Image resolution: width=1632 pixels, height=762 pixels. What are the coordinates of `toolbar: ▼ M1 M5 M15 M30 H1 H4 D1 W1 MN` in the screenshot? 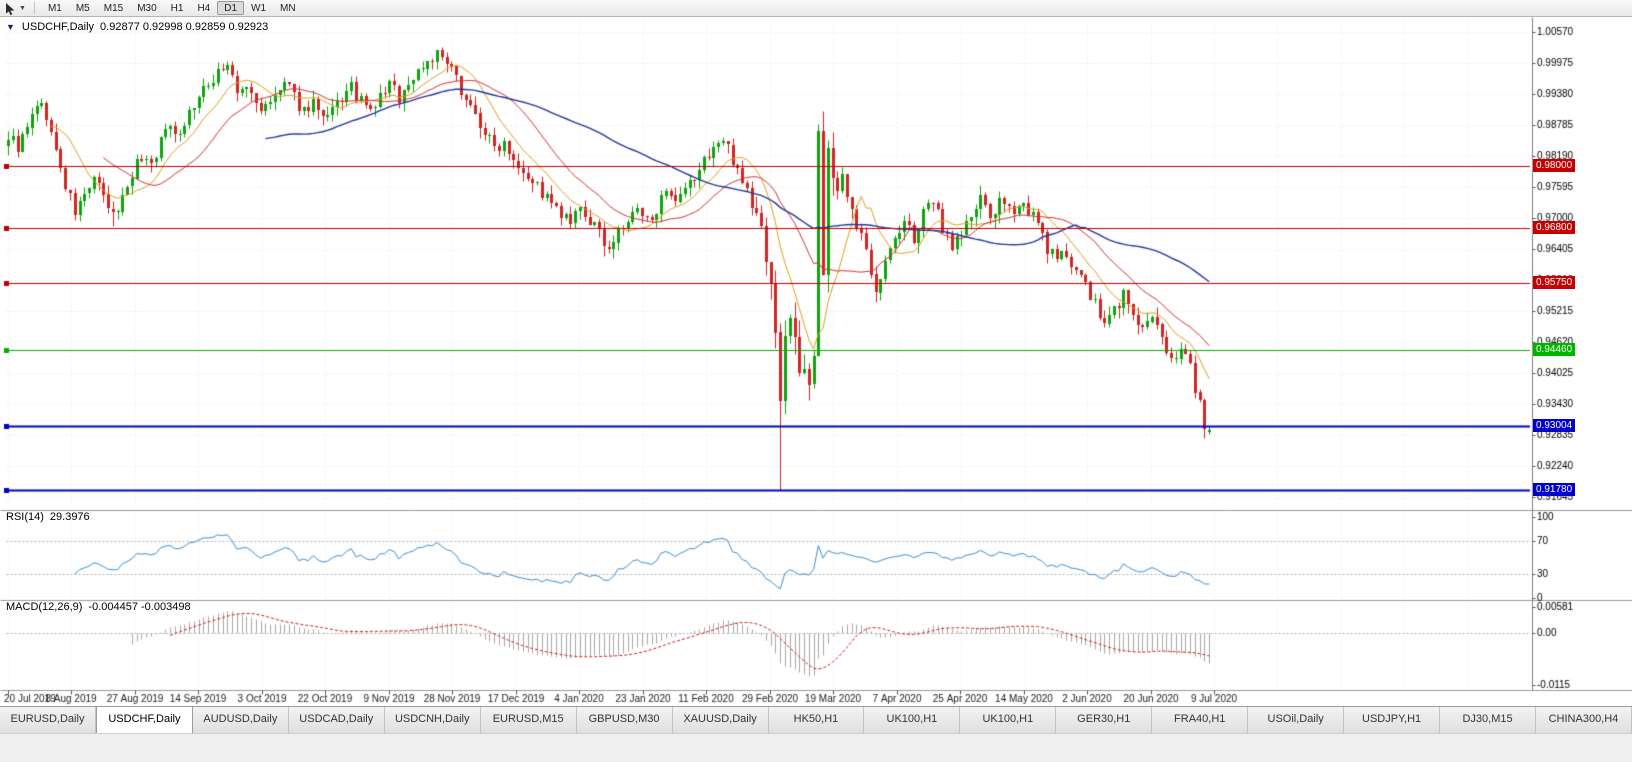 It's located at (816, 8).